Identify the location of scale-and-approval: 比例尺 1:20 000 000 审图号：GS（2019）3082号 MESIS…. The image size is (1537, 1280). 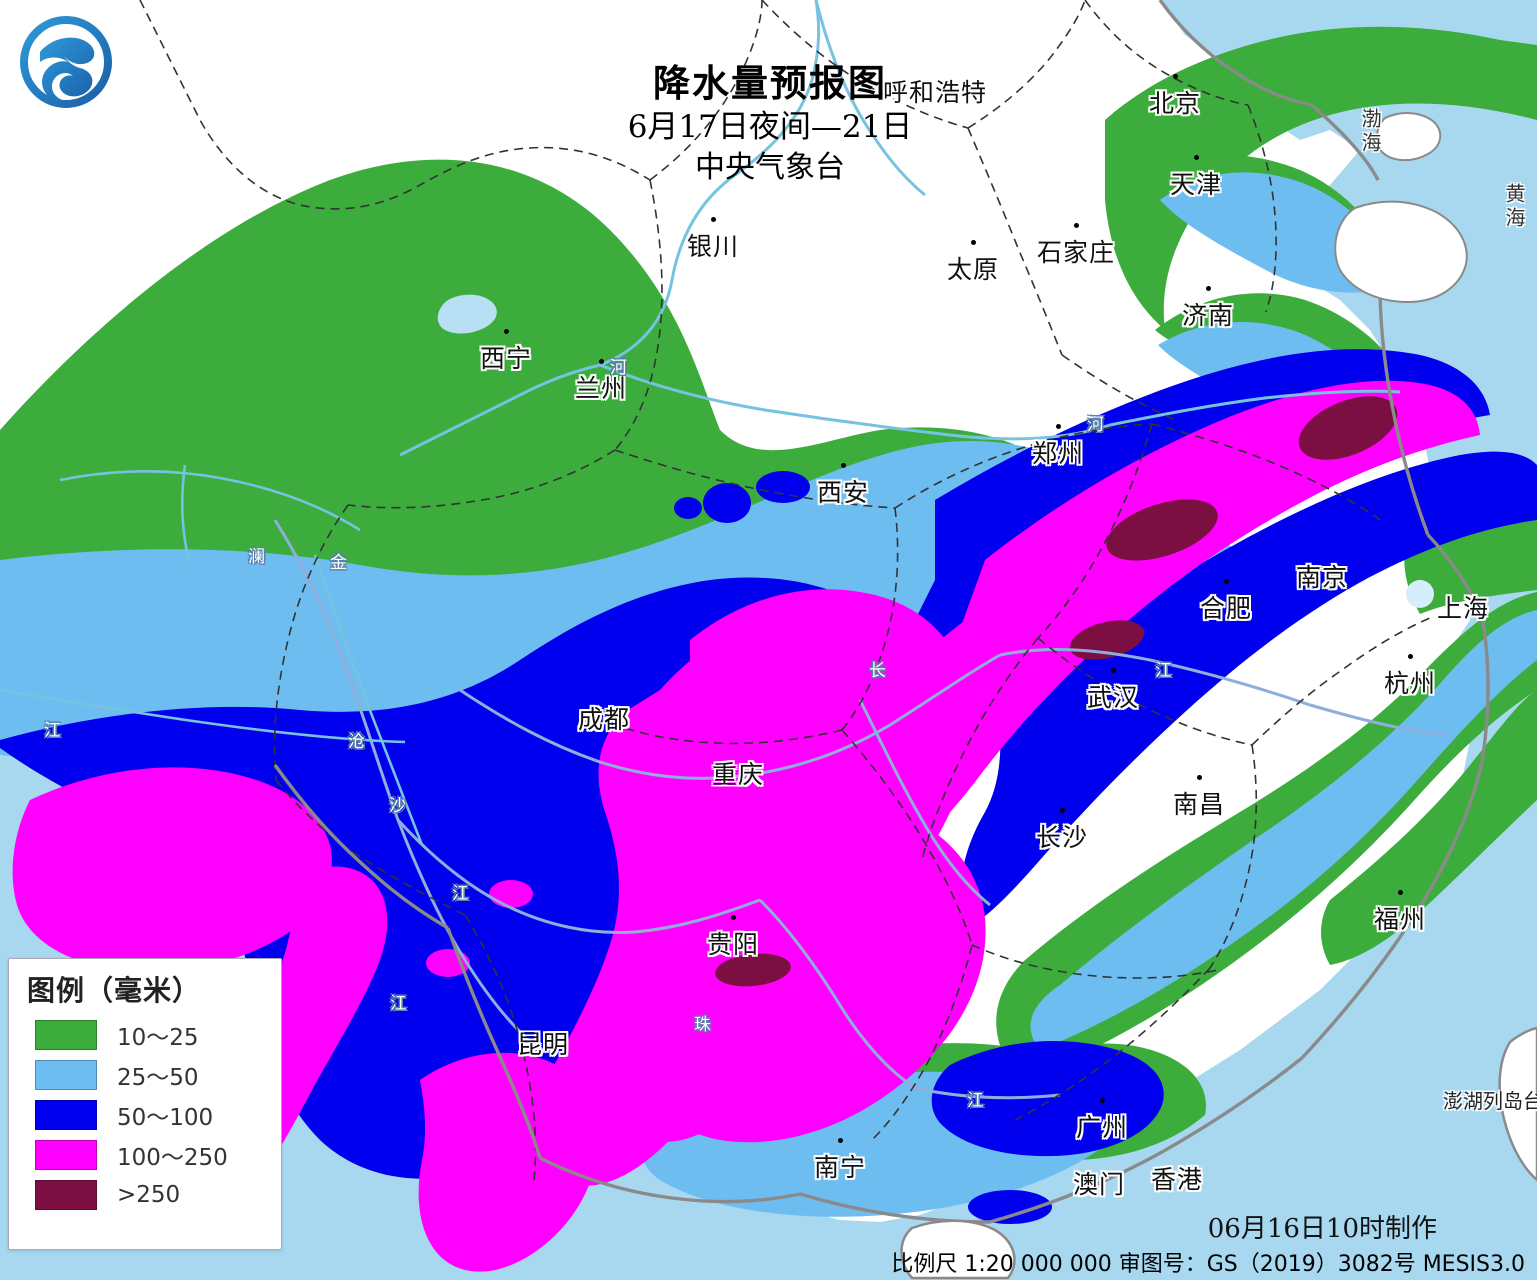
(1208, 1264).